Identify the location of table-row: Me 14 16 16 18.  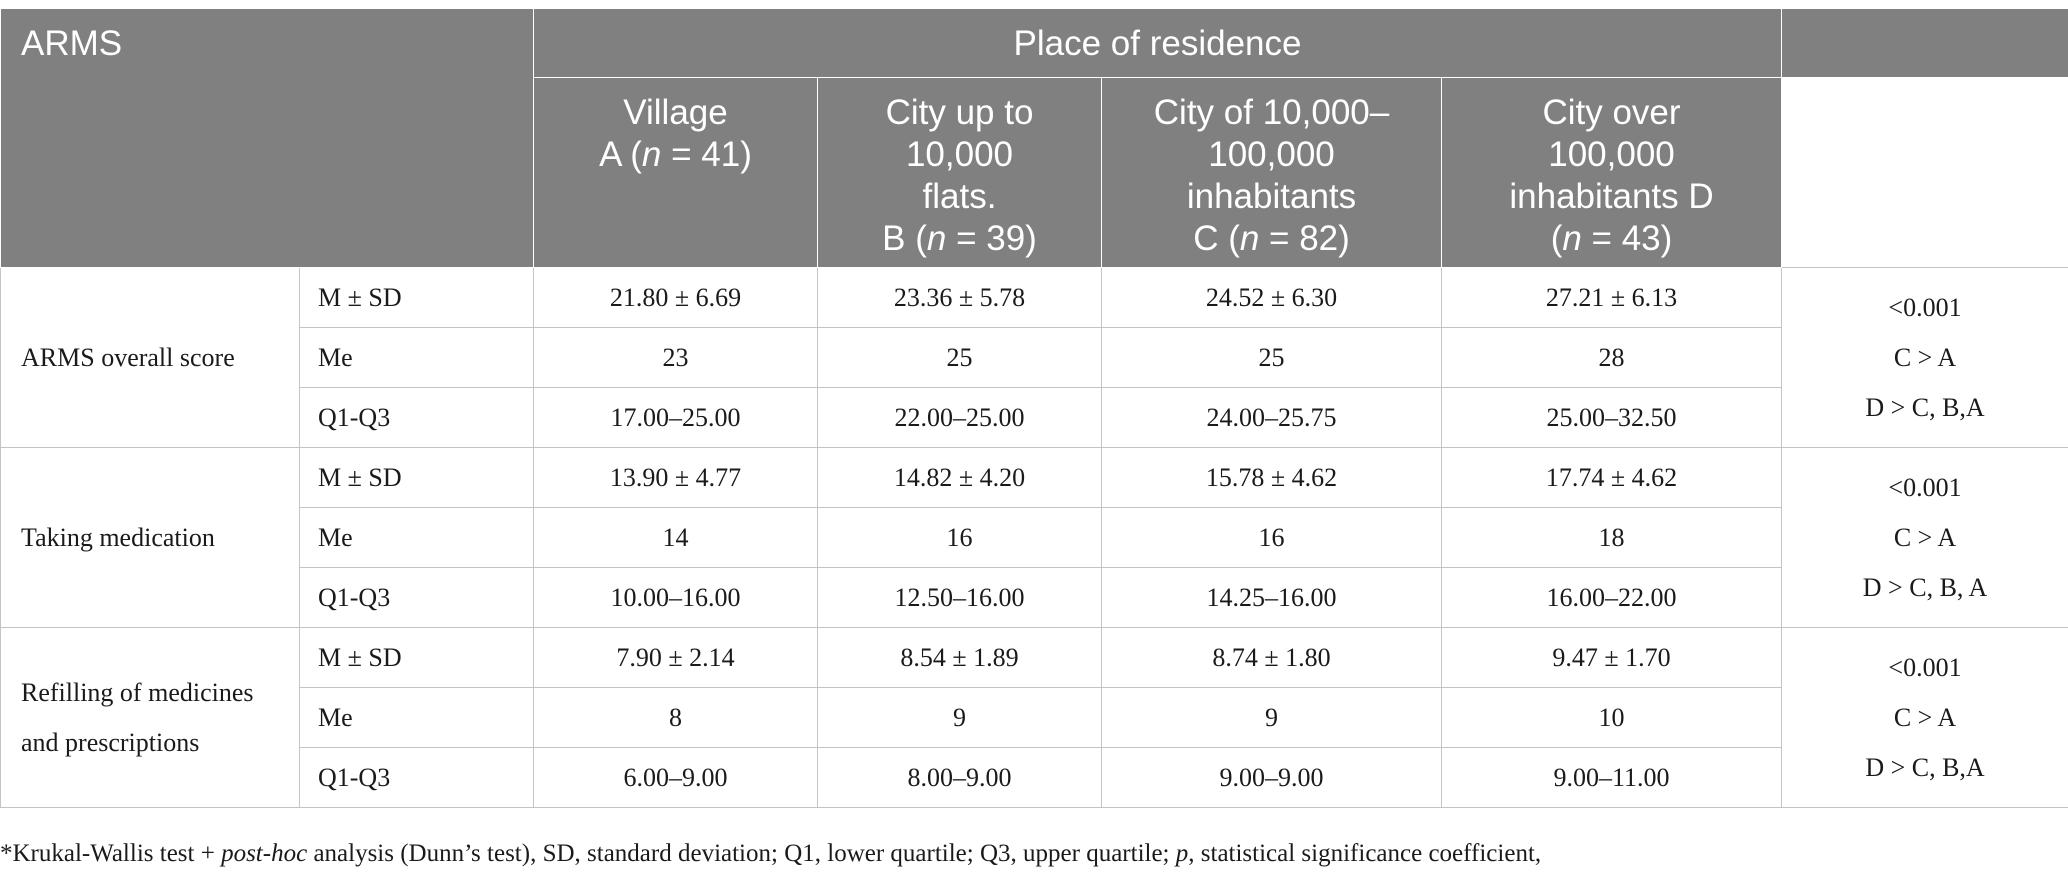
(1034, 537).